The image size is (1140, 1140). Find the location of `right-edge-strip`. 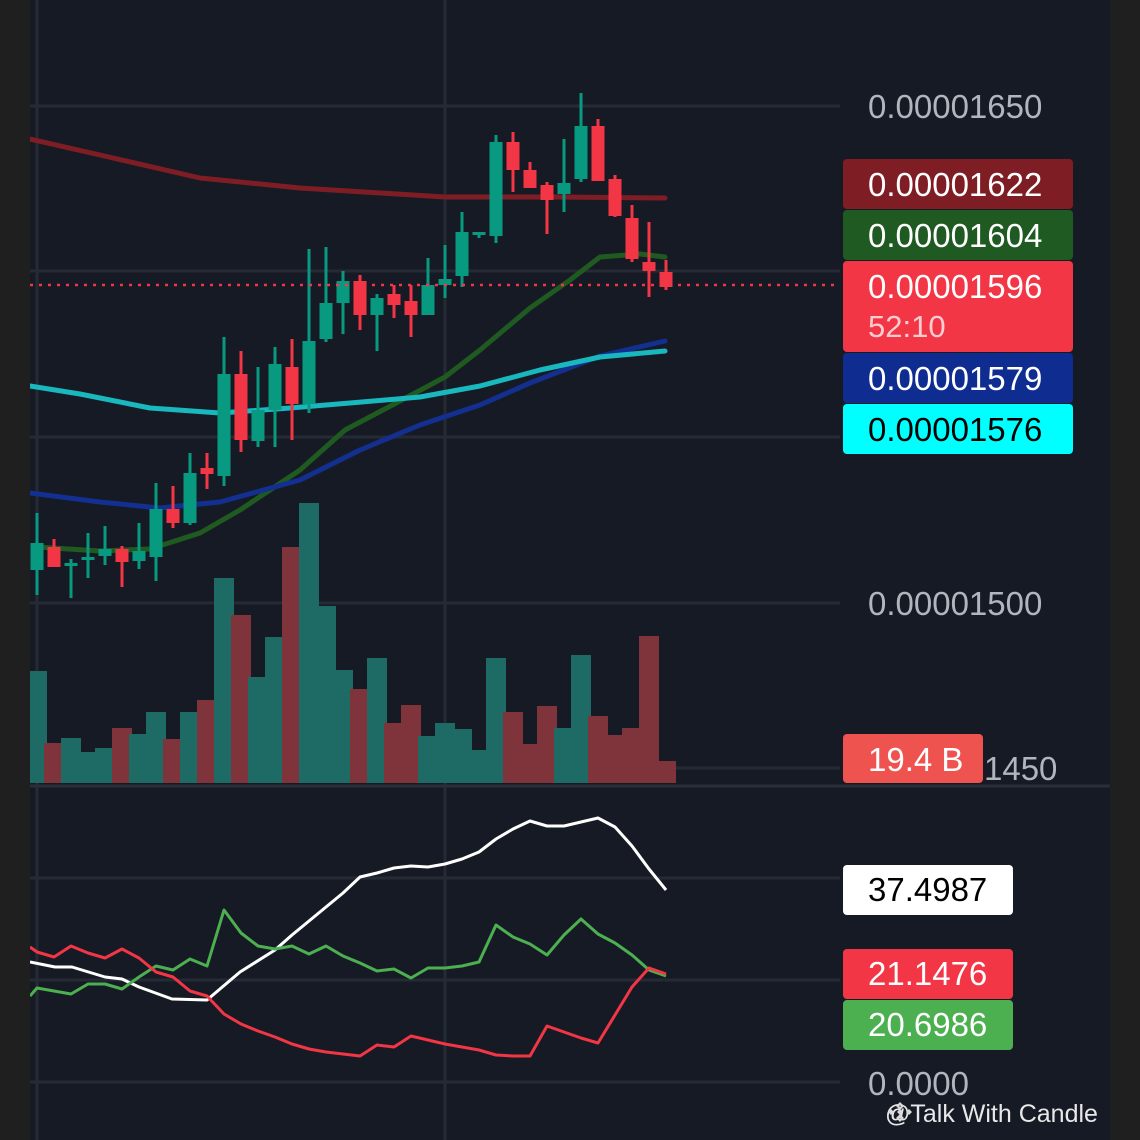

right-edge-strip is located at coordinates (1125, 570).